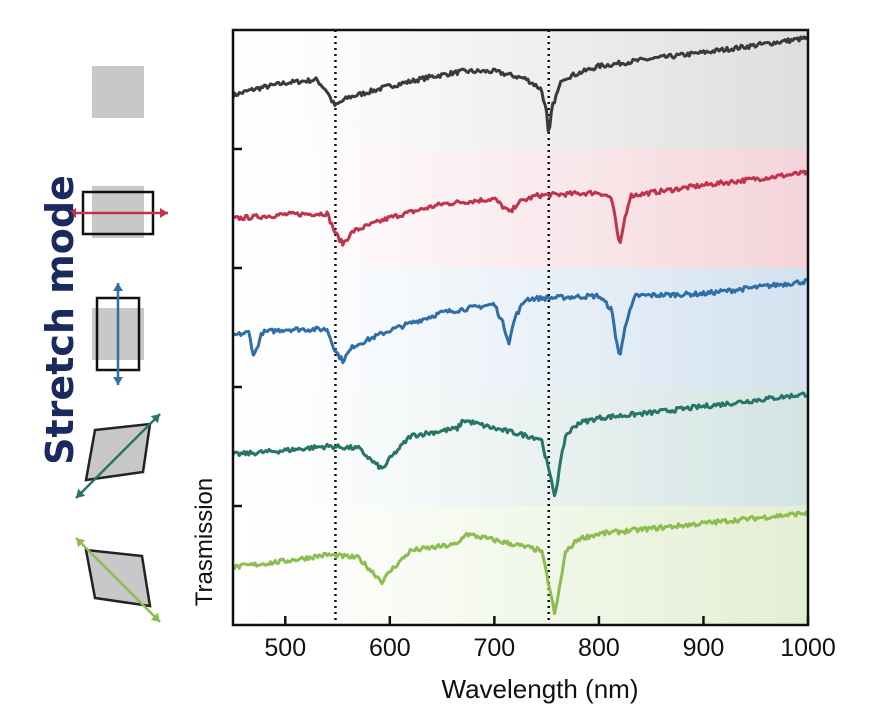 This screenshot has width=883, height=725. Describe the element at coordinates (599, 648) in the screenshot. I see `x-tick-label: 800` at that location.